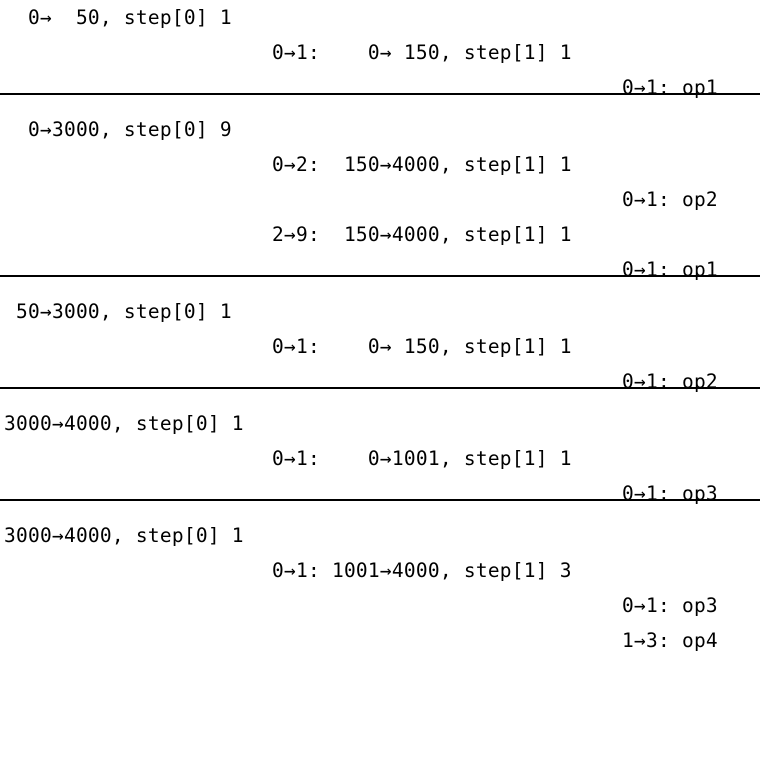  Describe the element at coordinates (670, 640) in the screenshot. I see `op-line: 1→3: op4` at that location.